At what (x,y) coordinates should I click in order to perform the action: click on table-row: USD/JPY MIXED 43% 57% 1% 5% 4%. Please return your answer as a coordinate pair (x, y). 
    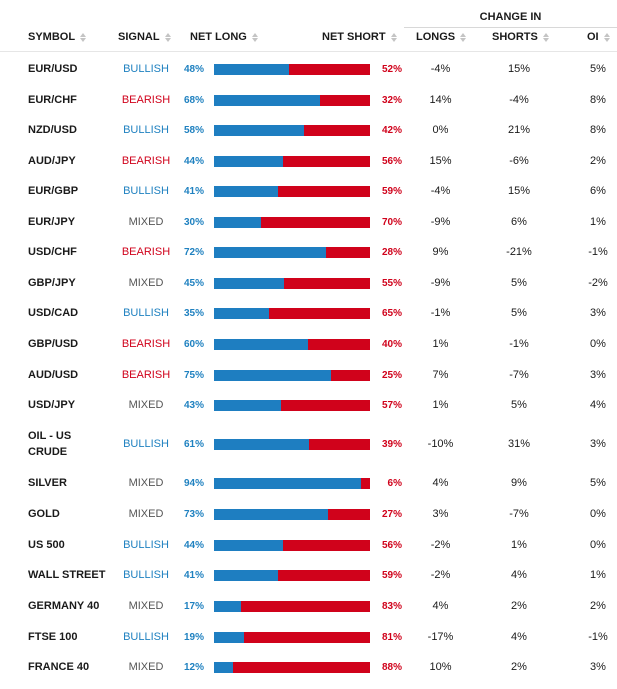
    Looking at the image, I should click on (308, 405).